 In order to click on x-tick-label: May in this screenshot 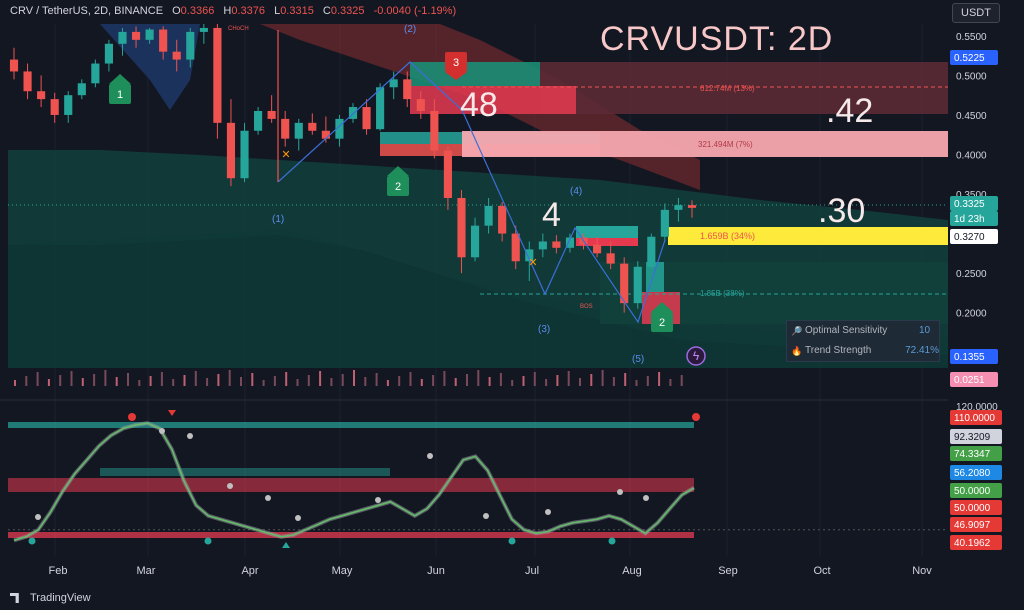, I will do `click(342, 571)`.